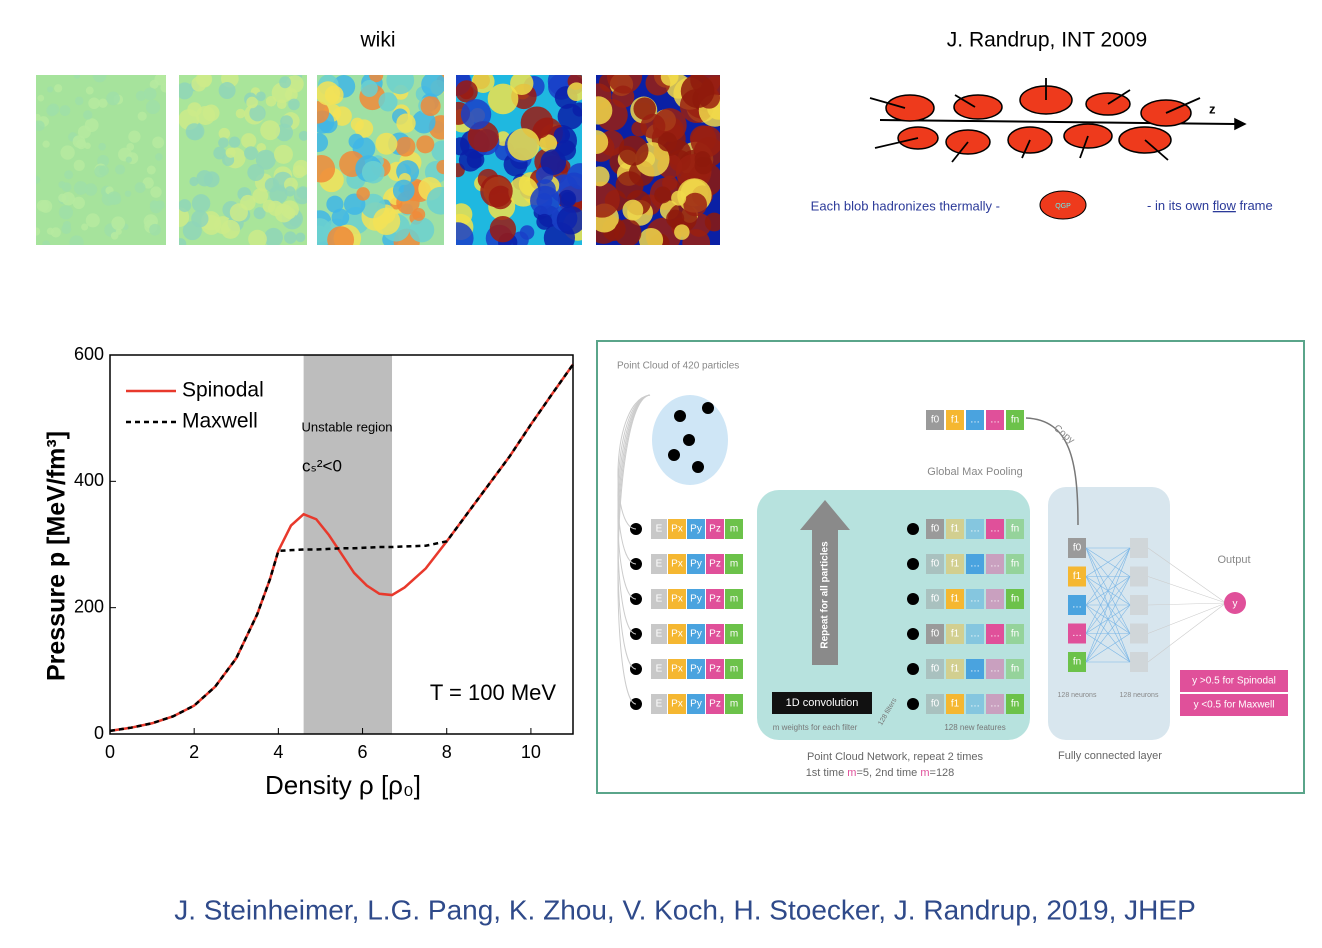 The image size is (1322, 948). What do you see at coordinates (1235, 603) in the screenshot?
I see `output-node` at bounding box center [1235, 603].